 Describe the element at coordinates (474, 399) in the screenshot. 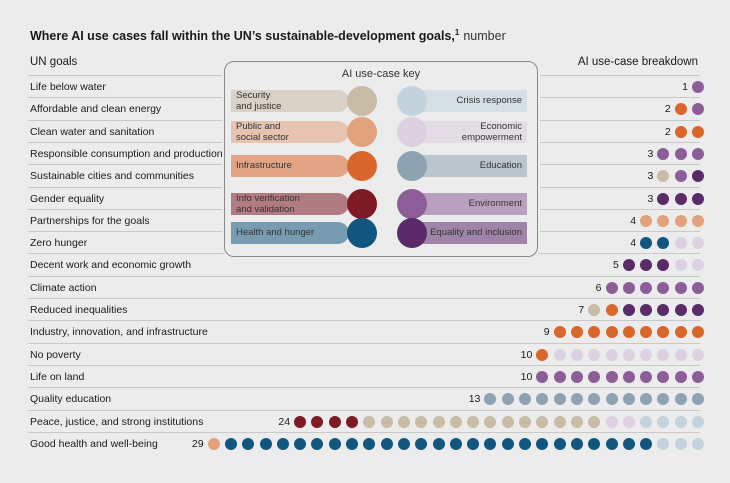

I see `goal-count: 13` at that location.